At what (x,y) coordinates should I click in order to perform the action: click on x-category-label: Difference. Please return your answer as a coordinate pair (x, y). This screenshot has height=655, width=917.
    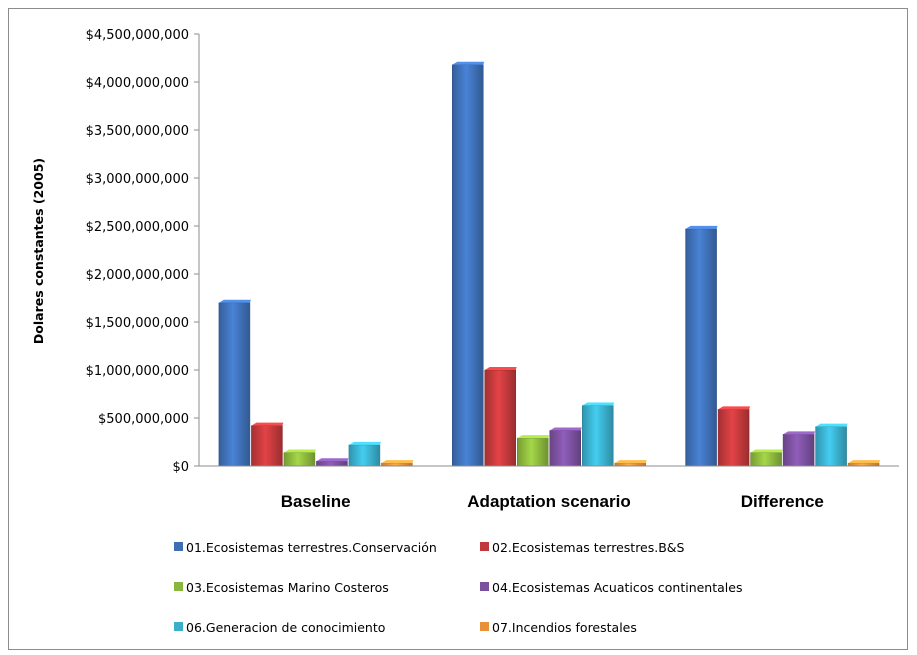
    Looking at the image, I should click on (782, 501).